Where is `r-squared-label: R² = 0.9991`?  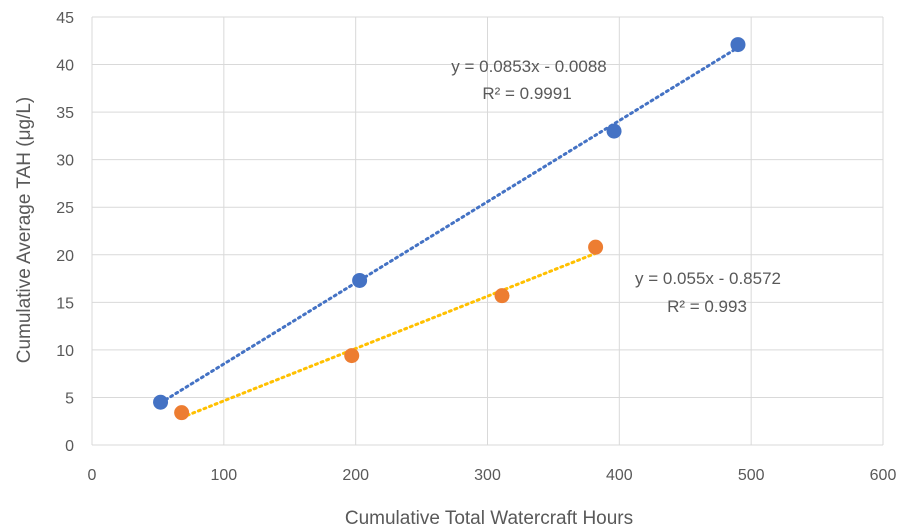
r-squared-label: R² = 0.9991 is located at coordinates (526, 93).